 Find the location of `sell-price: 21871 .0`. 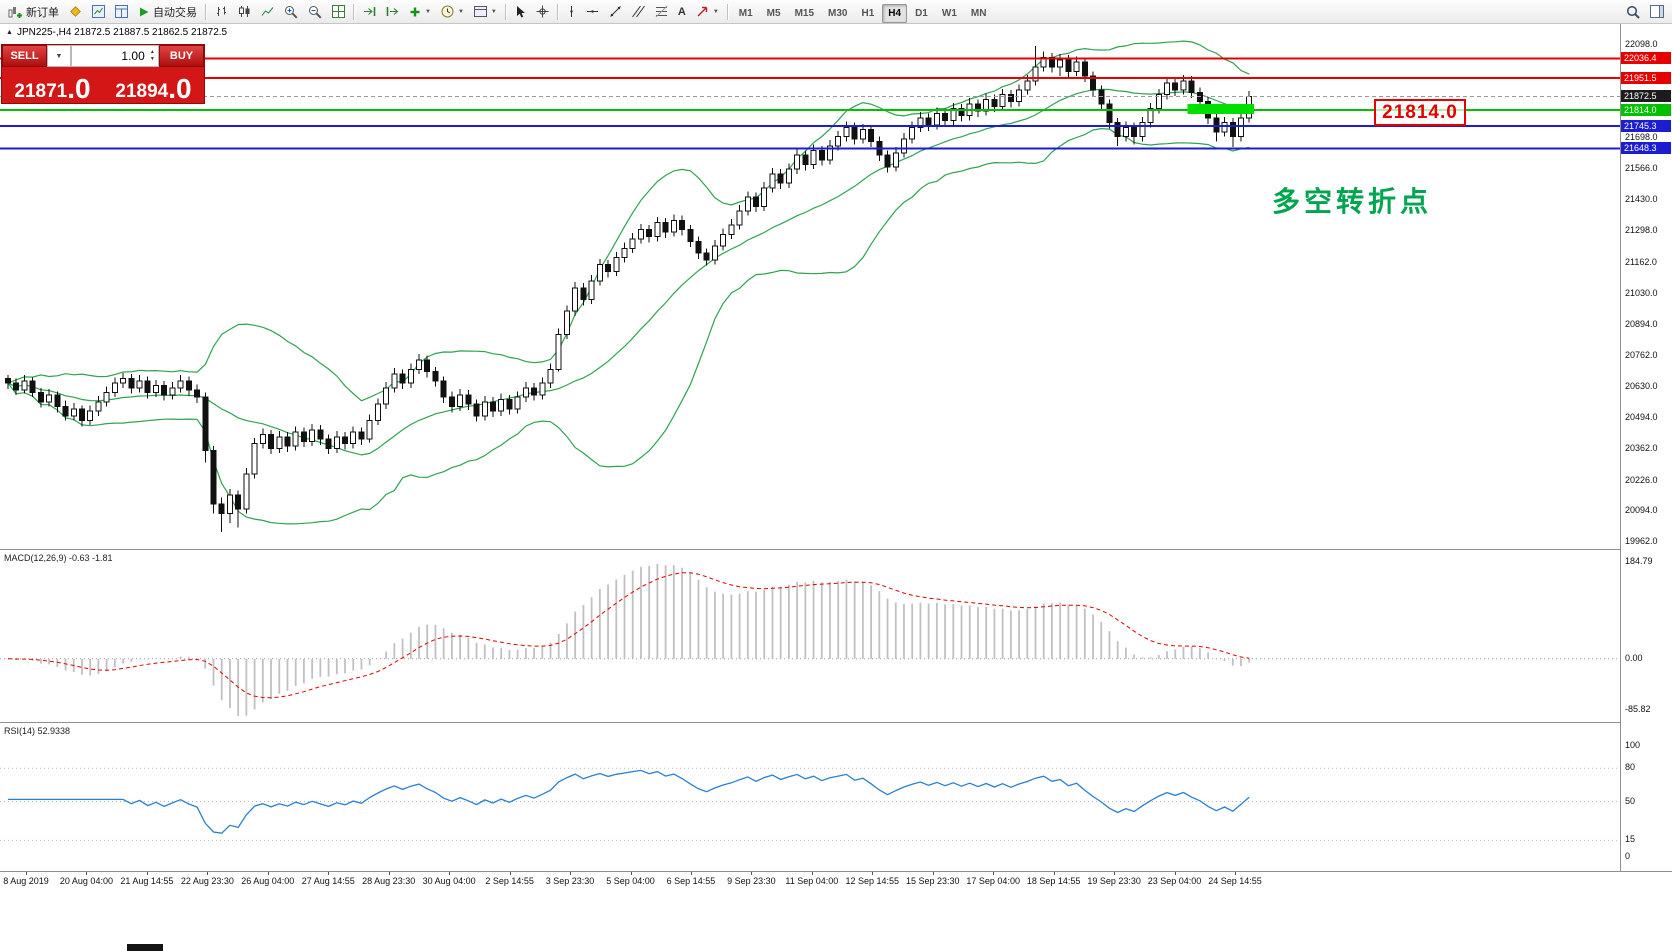

sell-price: 21871 .0 is located at coordinates (52, 86).